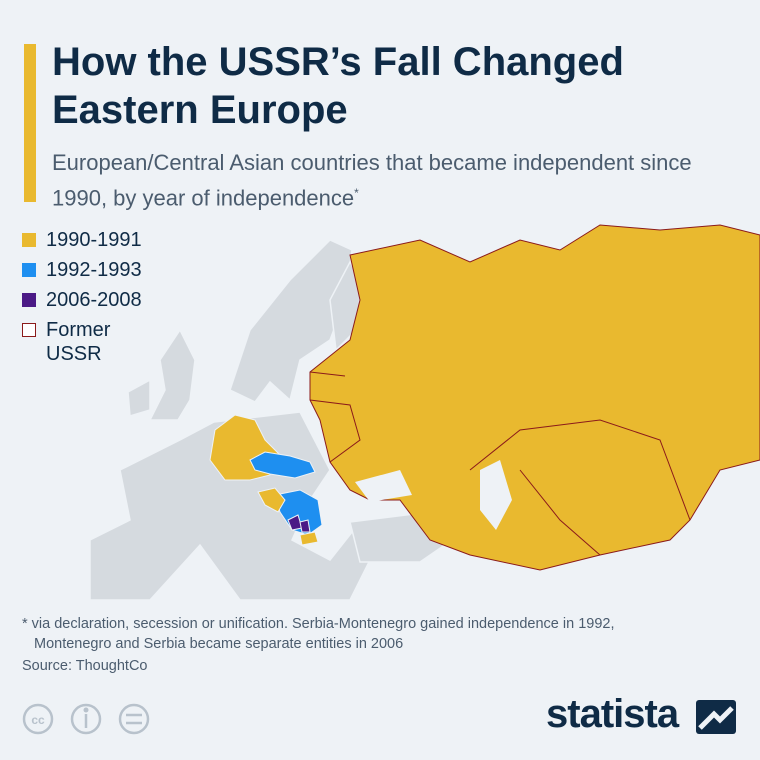 Image resolution: width=760 pixels, height=760 pixels. What do you see at coordinates (716, 717) in the screenshot?
I see `brand-logo` at bounding box center [716, 717].